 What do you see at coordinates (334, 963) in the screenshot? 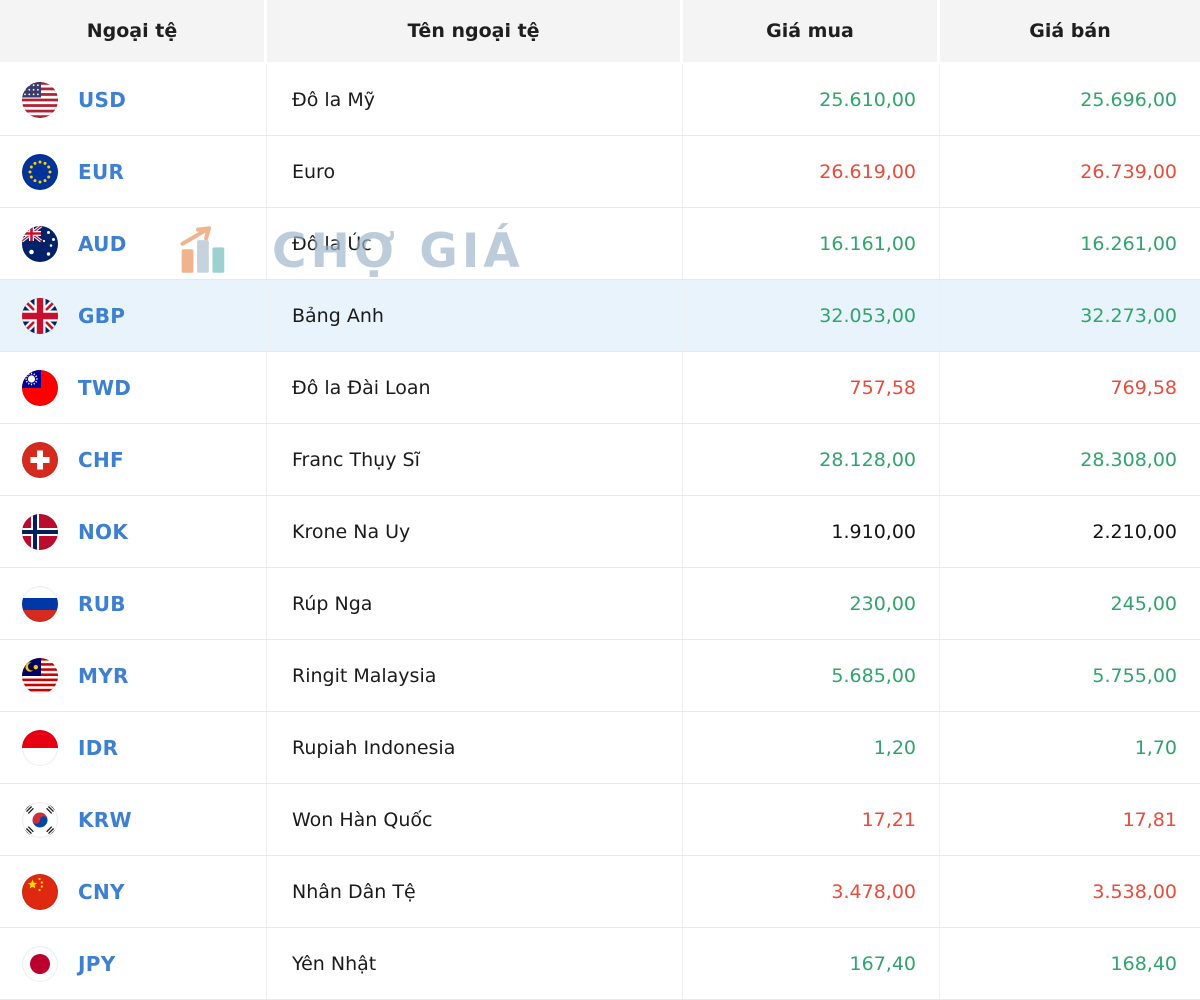
I see `currency-name: Yên Nhật` at bounding box center [334, 963].